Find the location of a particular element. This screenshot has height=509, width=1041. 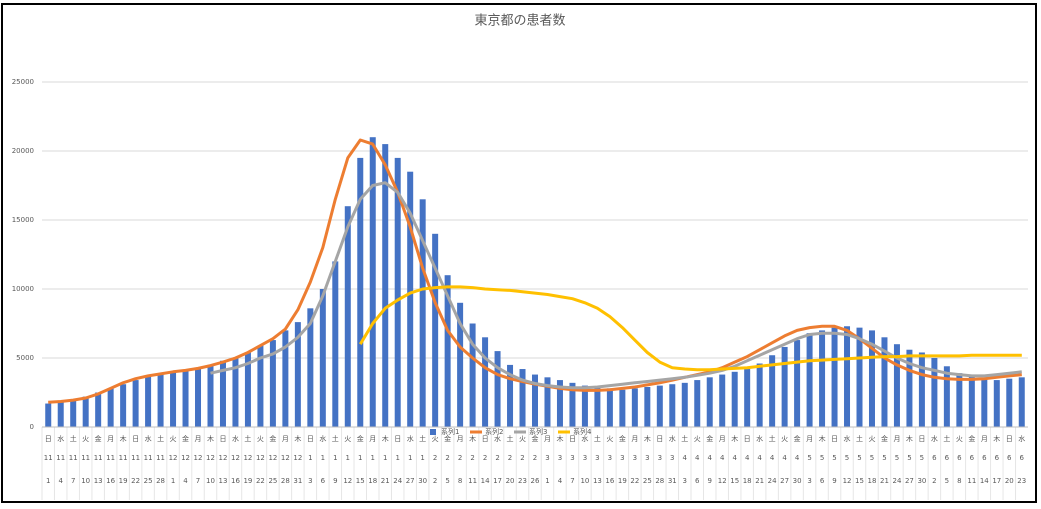

x-month-label: 1 is located at coordinates (385, 458).